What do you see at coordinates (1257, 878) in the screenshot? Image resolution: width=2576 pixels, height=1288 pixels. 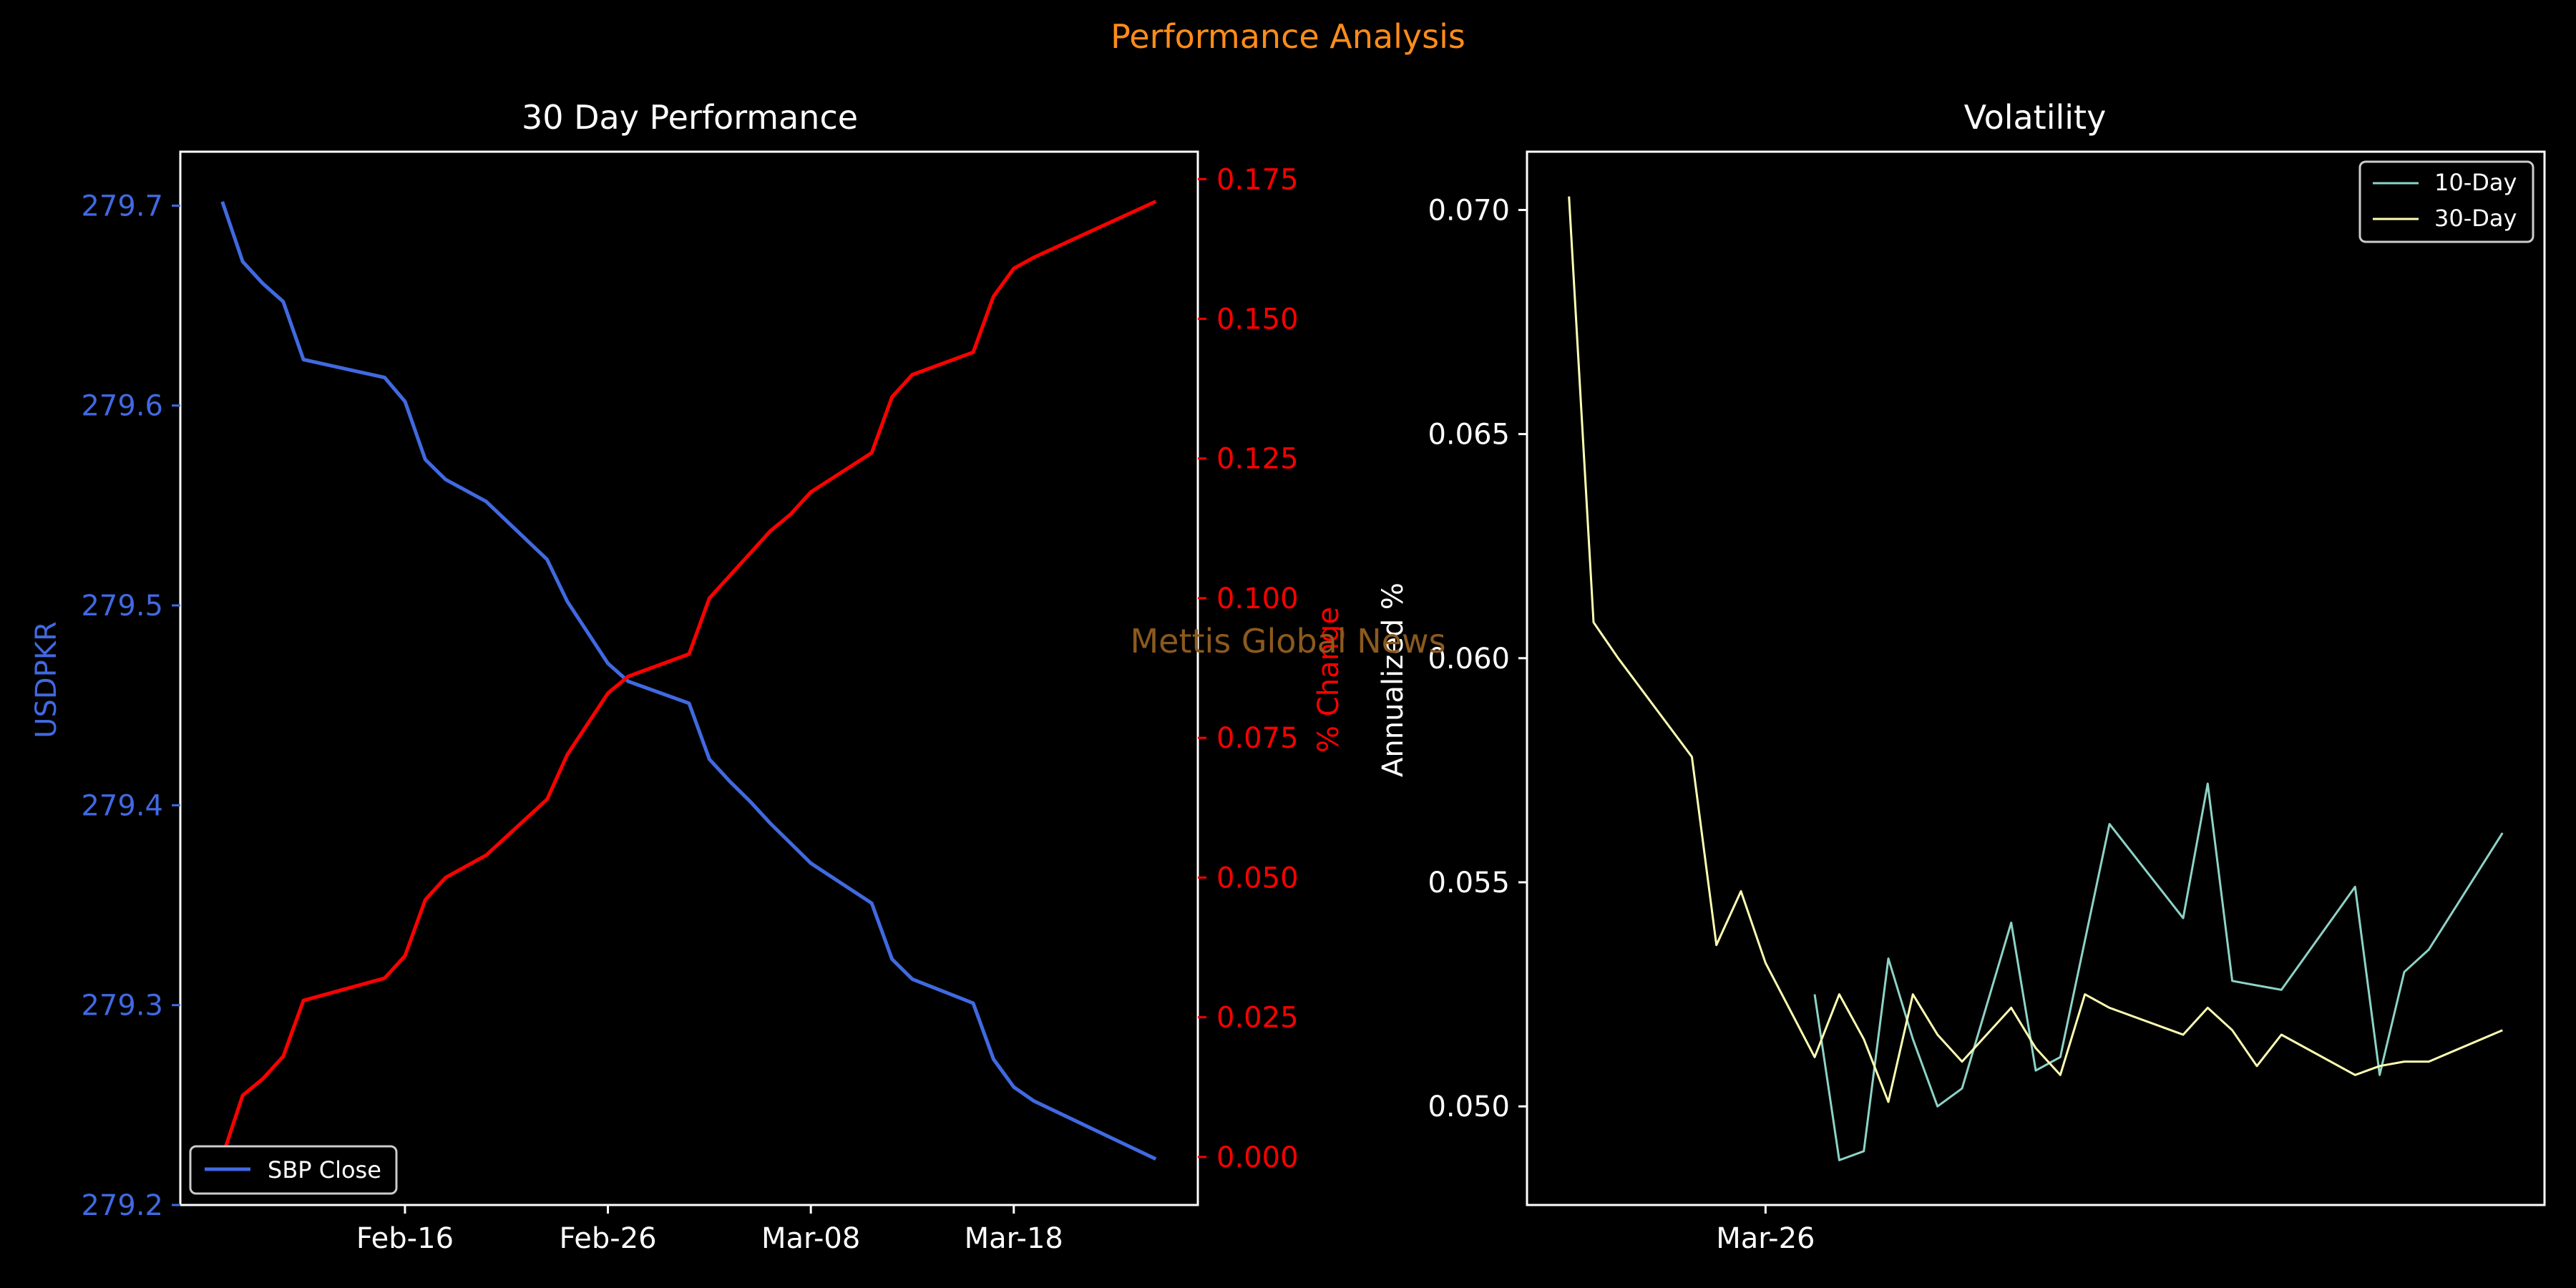 I see `p1-y-tick-label-right: 0.050` at bounding box center [1257, 878].